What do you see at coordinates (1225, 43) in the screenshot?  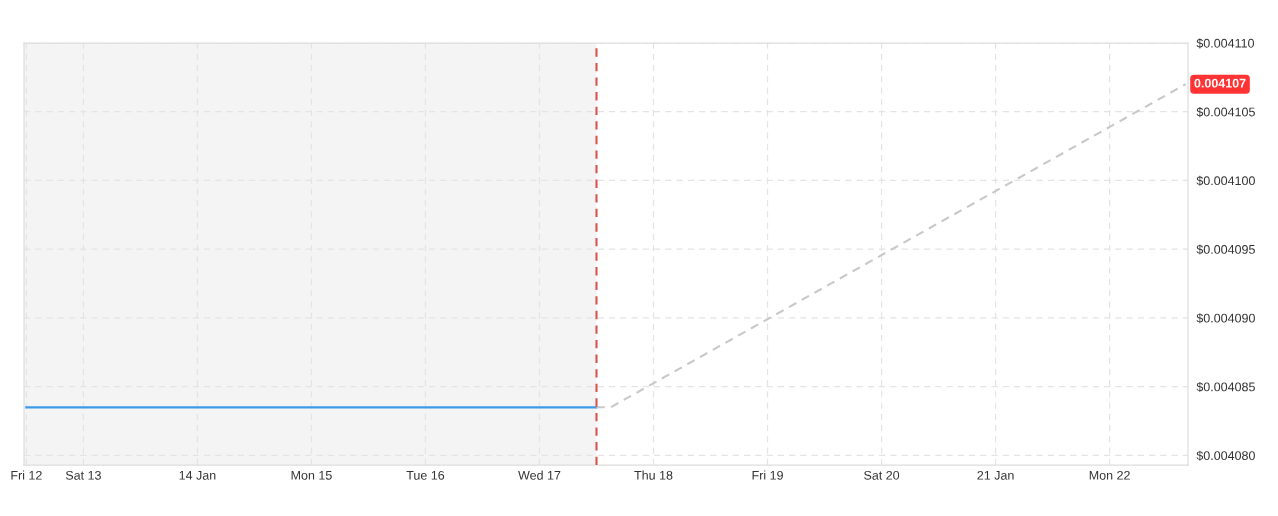 I see `y-tick-label: $0.004110` at bounding box center [1225, 43].